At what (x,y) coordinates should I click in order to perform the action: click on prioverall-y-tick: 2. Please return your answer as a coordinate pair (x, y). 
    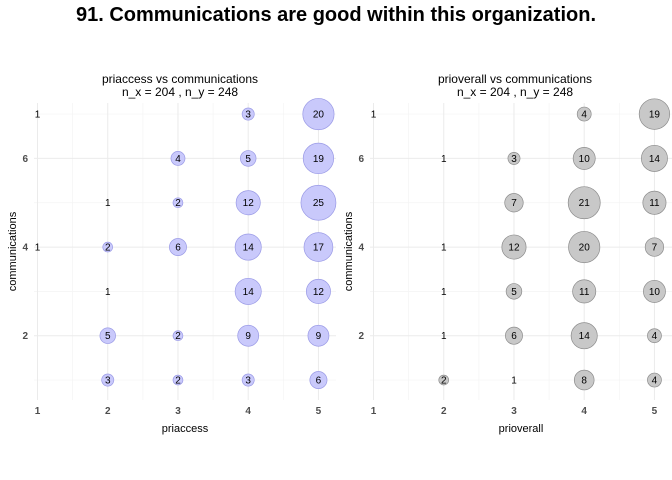
    Looking at the image, I should click on (361, 336).